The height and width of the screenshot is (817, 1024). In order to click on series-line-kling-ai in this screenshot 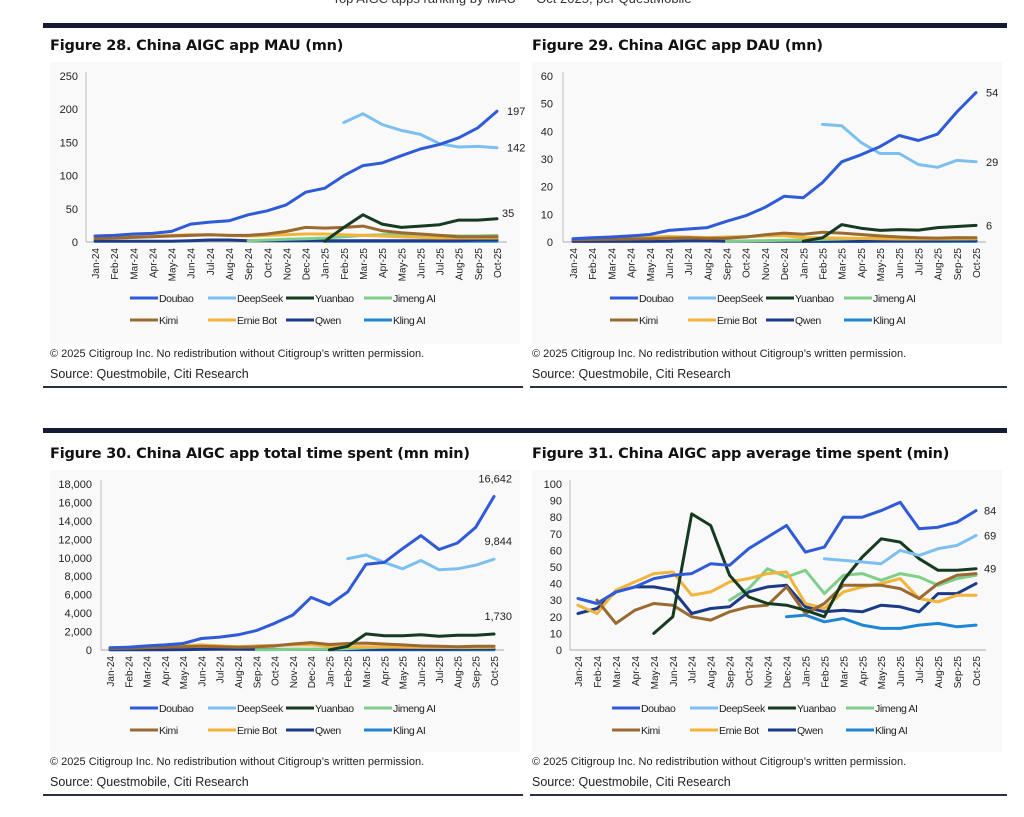, I will do `click(881, 621)`.